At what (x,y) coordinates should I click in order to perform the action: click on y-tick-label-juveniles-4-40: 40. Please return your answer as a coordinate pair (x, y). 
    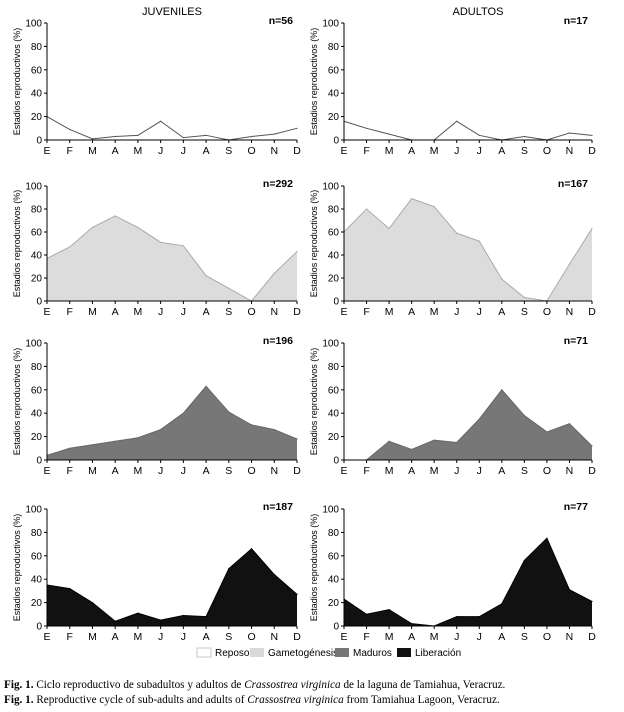
    Looking at the image, I should click on (37, 580).